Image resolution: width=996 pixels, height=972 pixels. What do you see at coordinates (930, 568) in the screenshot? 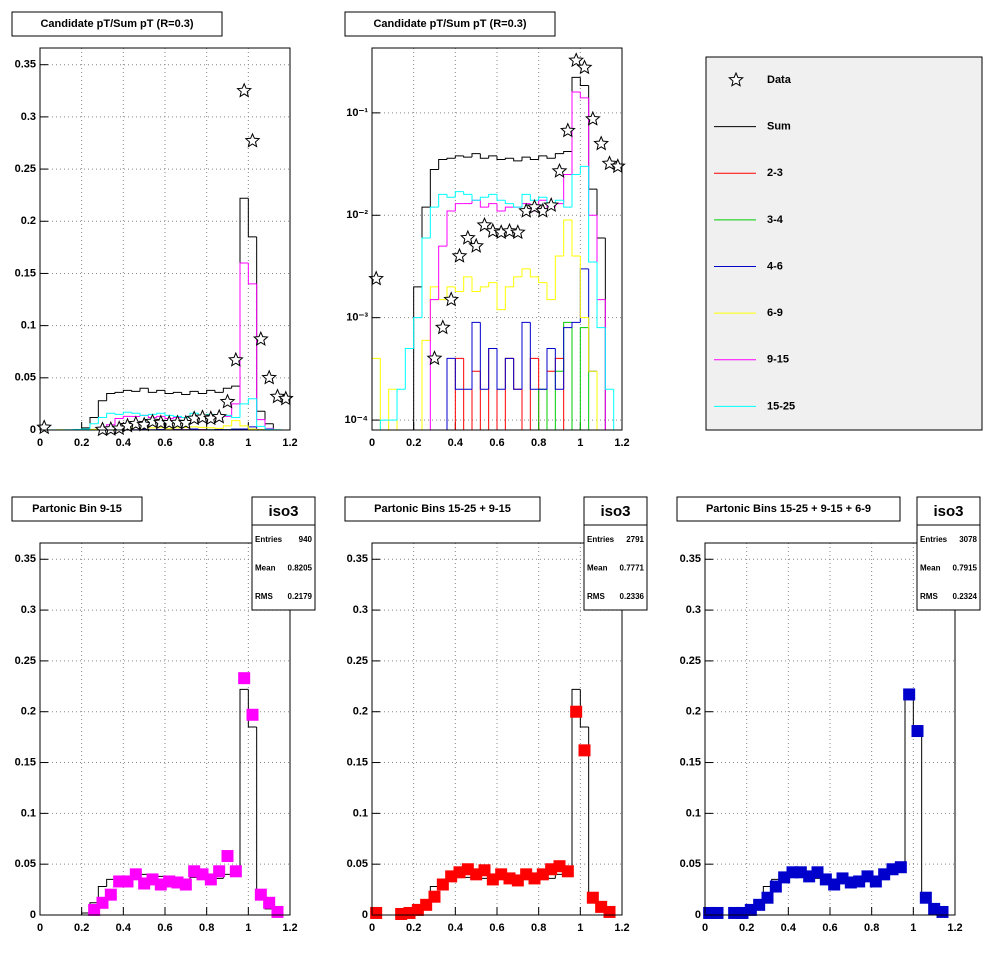
I see `stats-label: Mean` at bounding box center [930, 568].